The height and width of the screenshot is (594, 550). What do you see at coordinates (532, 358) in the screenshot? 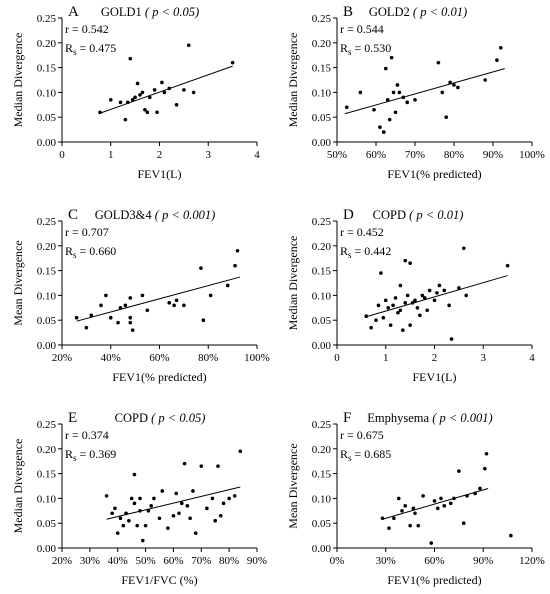
I see `x-tick-label: 4` at bounding box center [532, 358].